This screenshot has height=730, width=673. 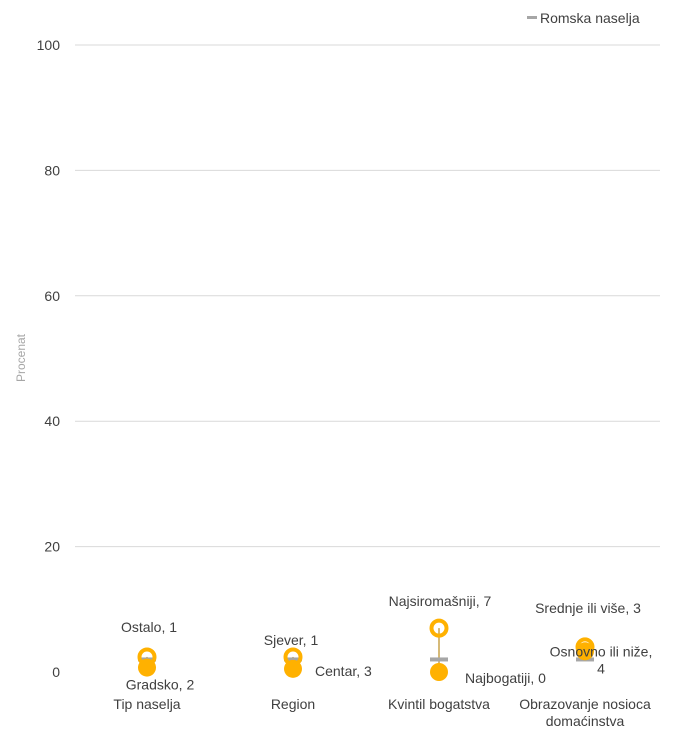 I want to click on high-data-label: Srednje ili više, 3, so click(x=588, y=608).